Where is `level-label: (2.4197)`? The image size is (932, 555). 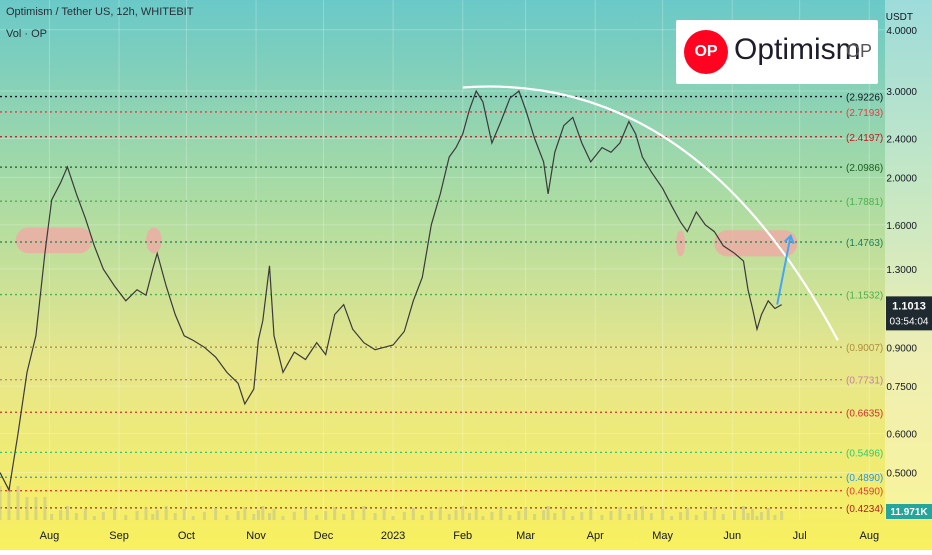 level-label: (2.4197) is located at coordinates (864, 138).